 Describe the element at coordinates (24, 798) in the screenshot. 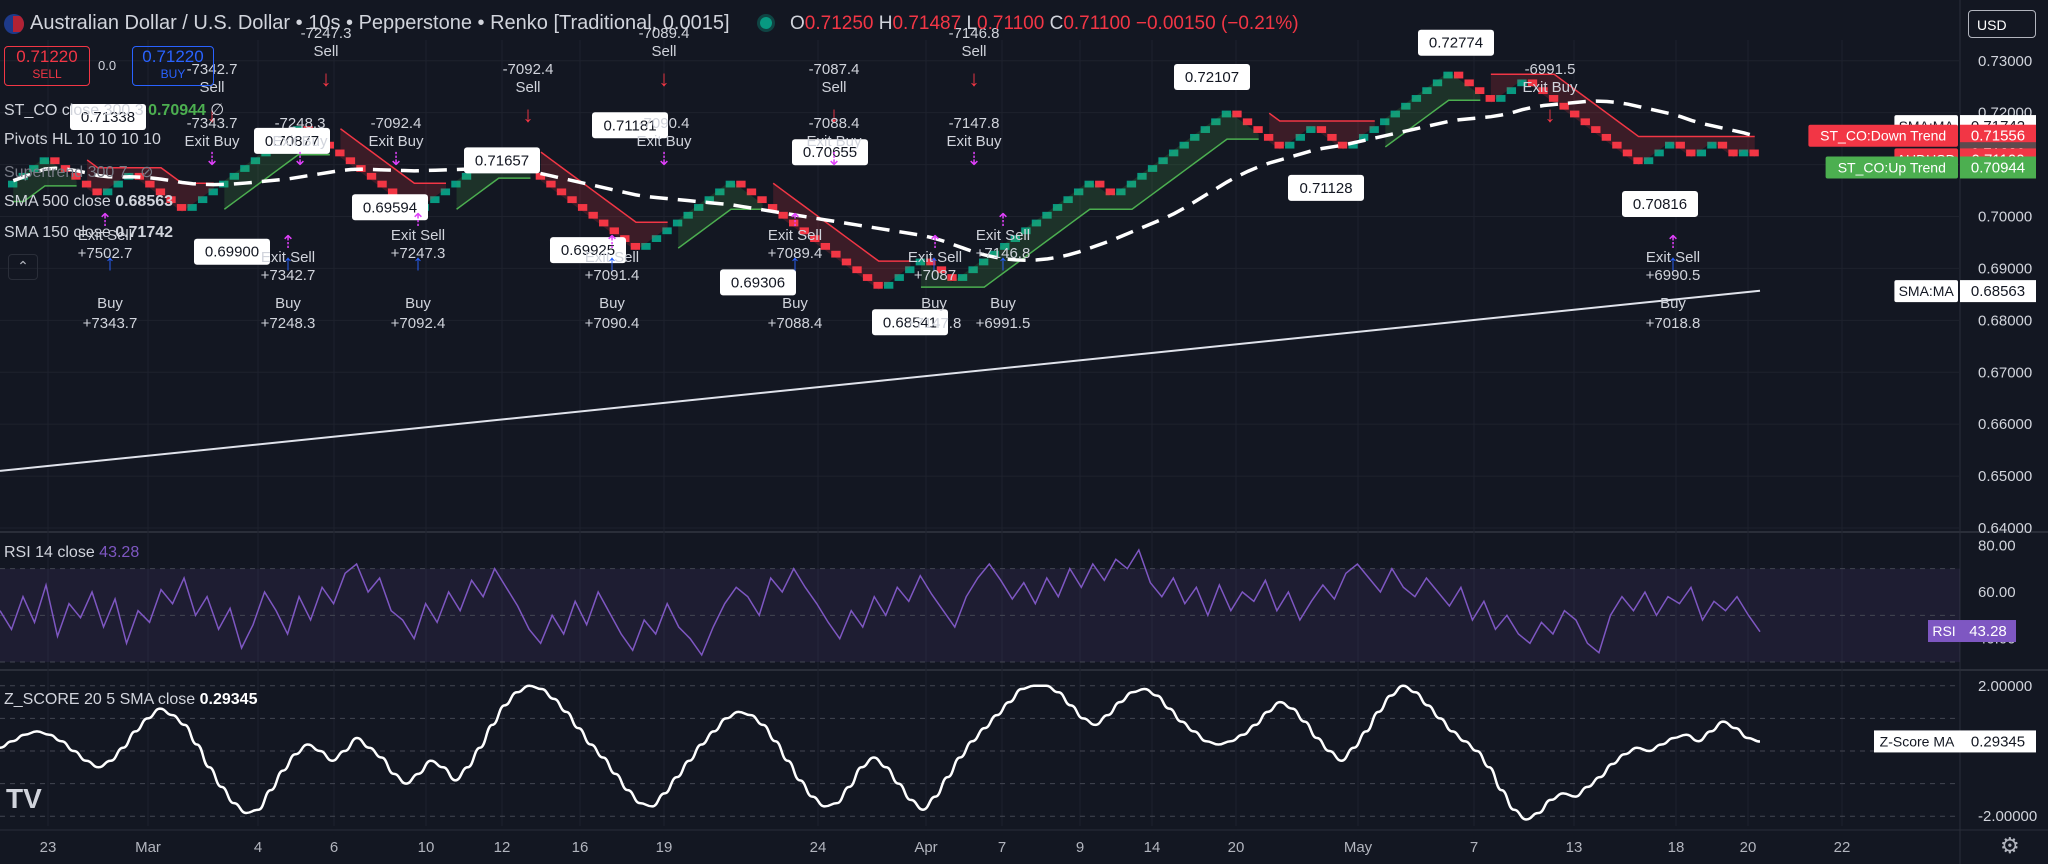

I see `tradingview-logo-icon: TV` at that location.